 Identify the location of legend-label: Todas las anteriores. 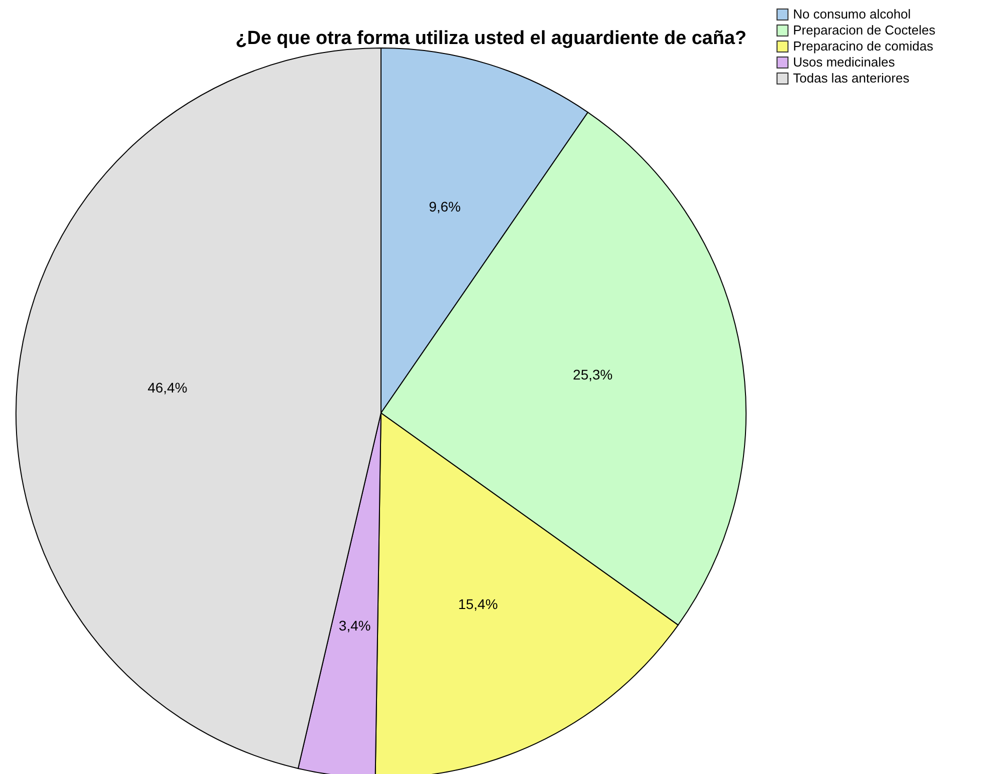
(851, 78).